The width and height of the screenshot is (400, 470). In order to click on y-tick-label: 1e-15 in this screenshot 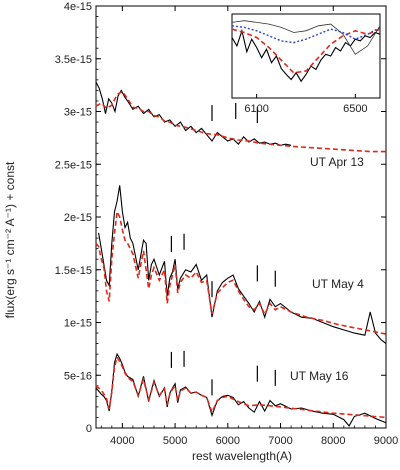, I will do `click(78, 324)`.